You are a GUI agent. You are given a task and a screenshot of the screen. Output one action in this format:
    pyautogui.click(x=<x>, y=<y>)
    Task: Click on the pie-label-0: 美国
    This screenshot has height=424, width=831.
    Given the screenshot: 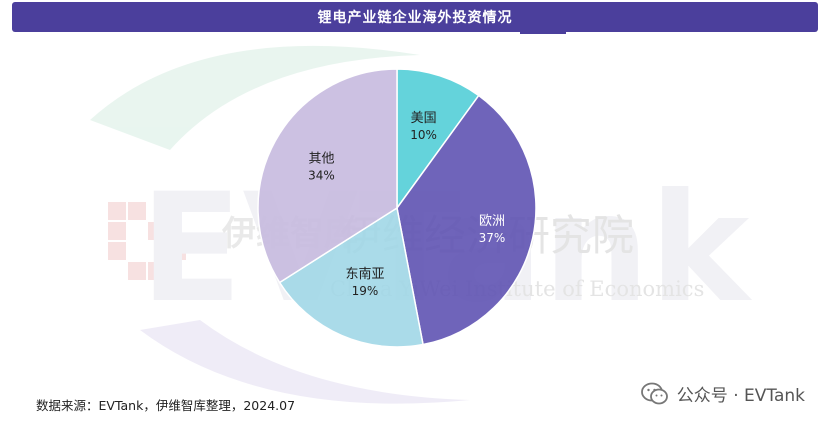 What is the action you would take?
    pyautogui.click(x=424, y=118)
    